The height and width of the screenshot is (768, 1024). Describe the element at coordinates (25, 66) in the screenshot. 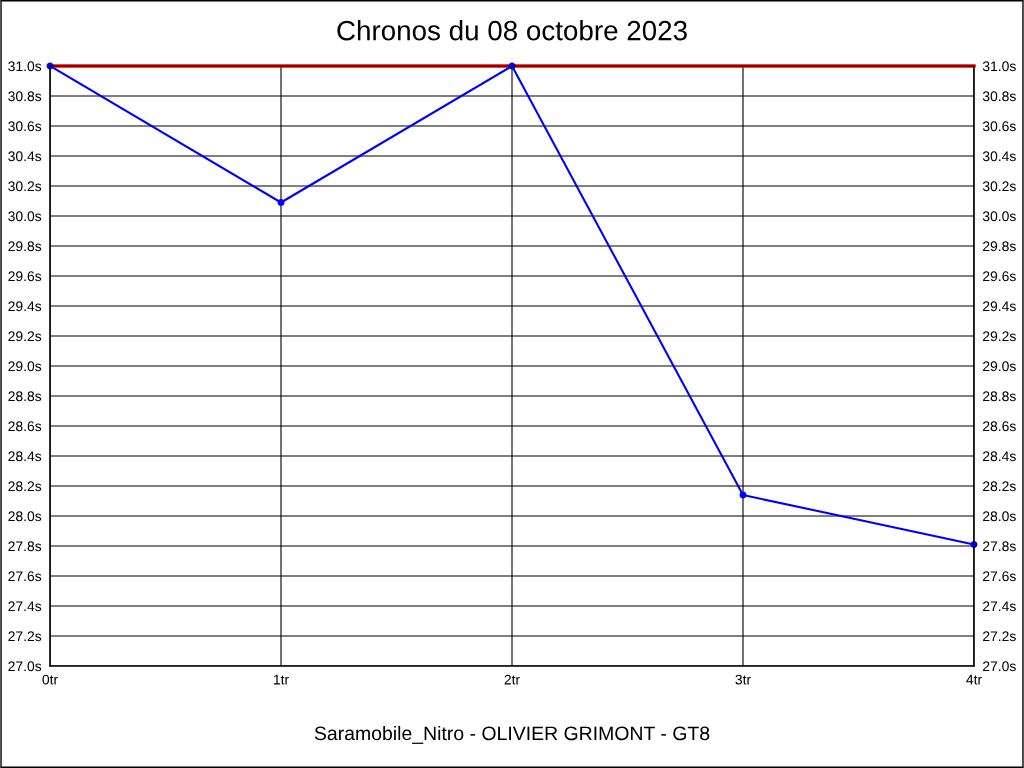

I see `y-tick-label: 31.0s` at that location.